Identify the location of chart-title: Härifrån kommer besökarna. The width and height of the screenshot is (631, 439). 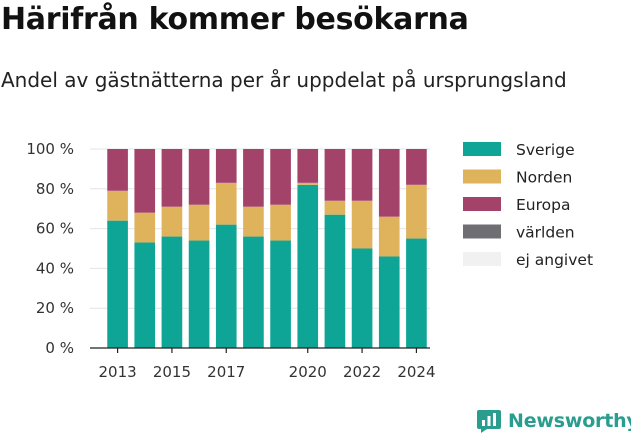
(235, 19).